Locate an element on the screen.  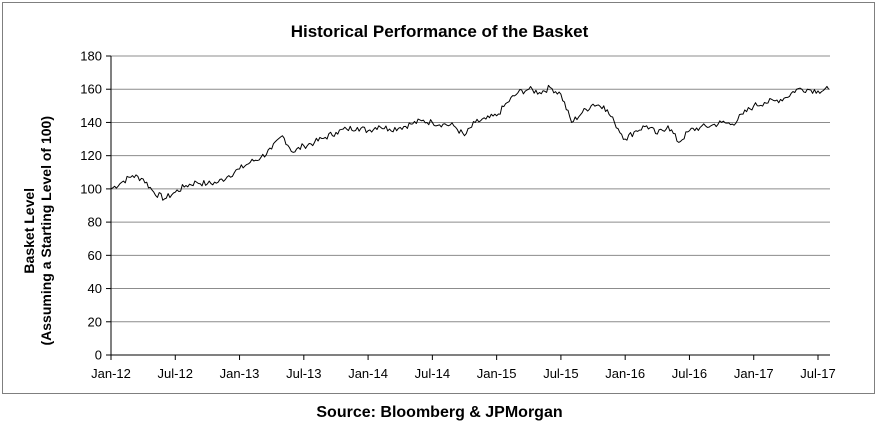
y-tick-label-120: 120 is located at coordinates (91, 155).